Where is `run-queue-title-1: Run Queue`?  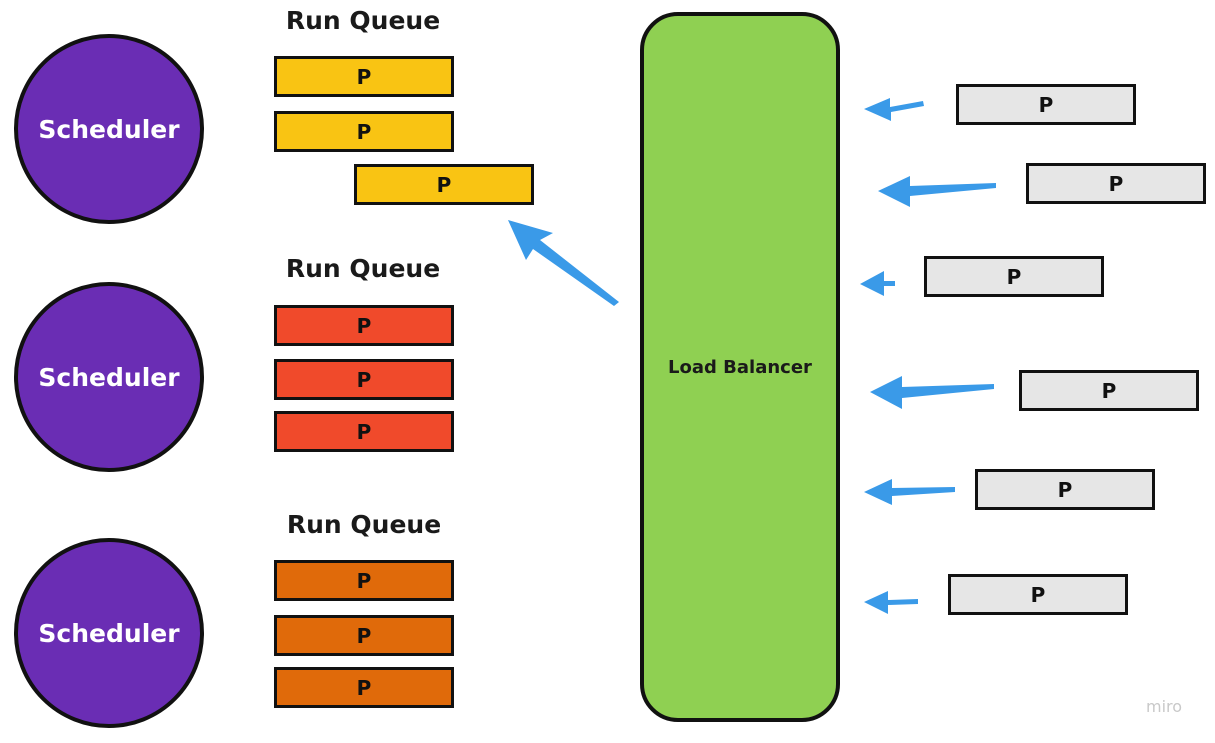 run-queue-title-1: Run Queue is located at coordinates (363, 20).